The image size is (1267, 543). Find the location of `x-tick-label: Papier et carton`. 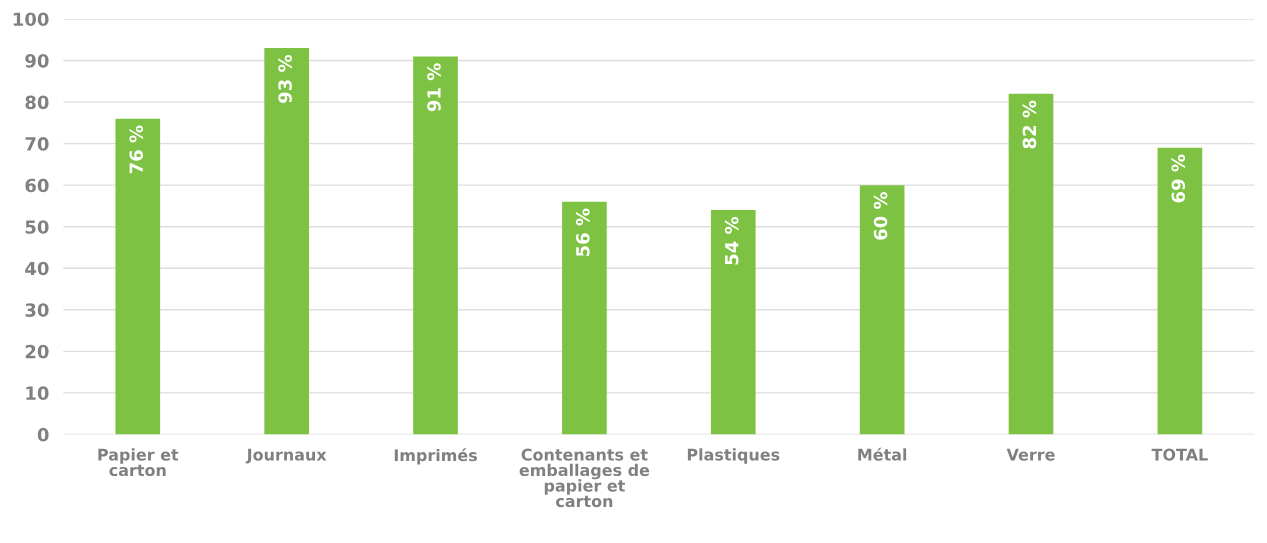

x-tick-label: Papier et carton is located at coordinates (138, 462).